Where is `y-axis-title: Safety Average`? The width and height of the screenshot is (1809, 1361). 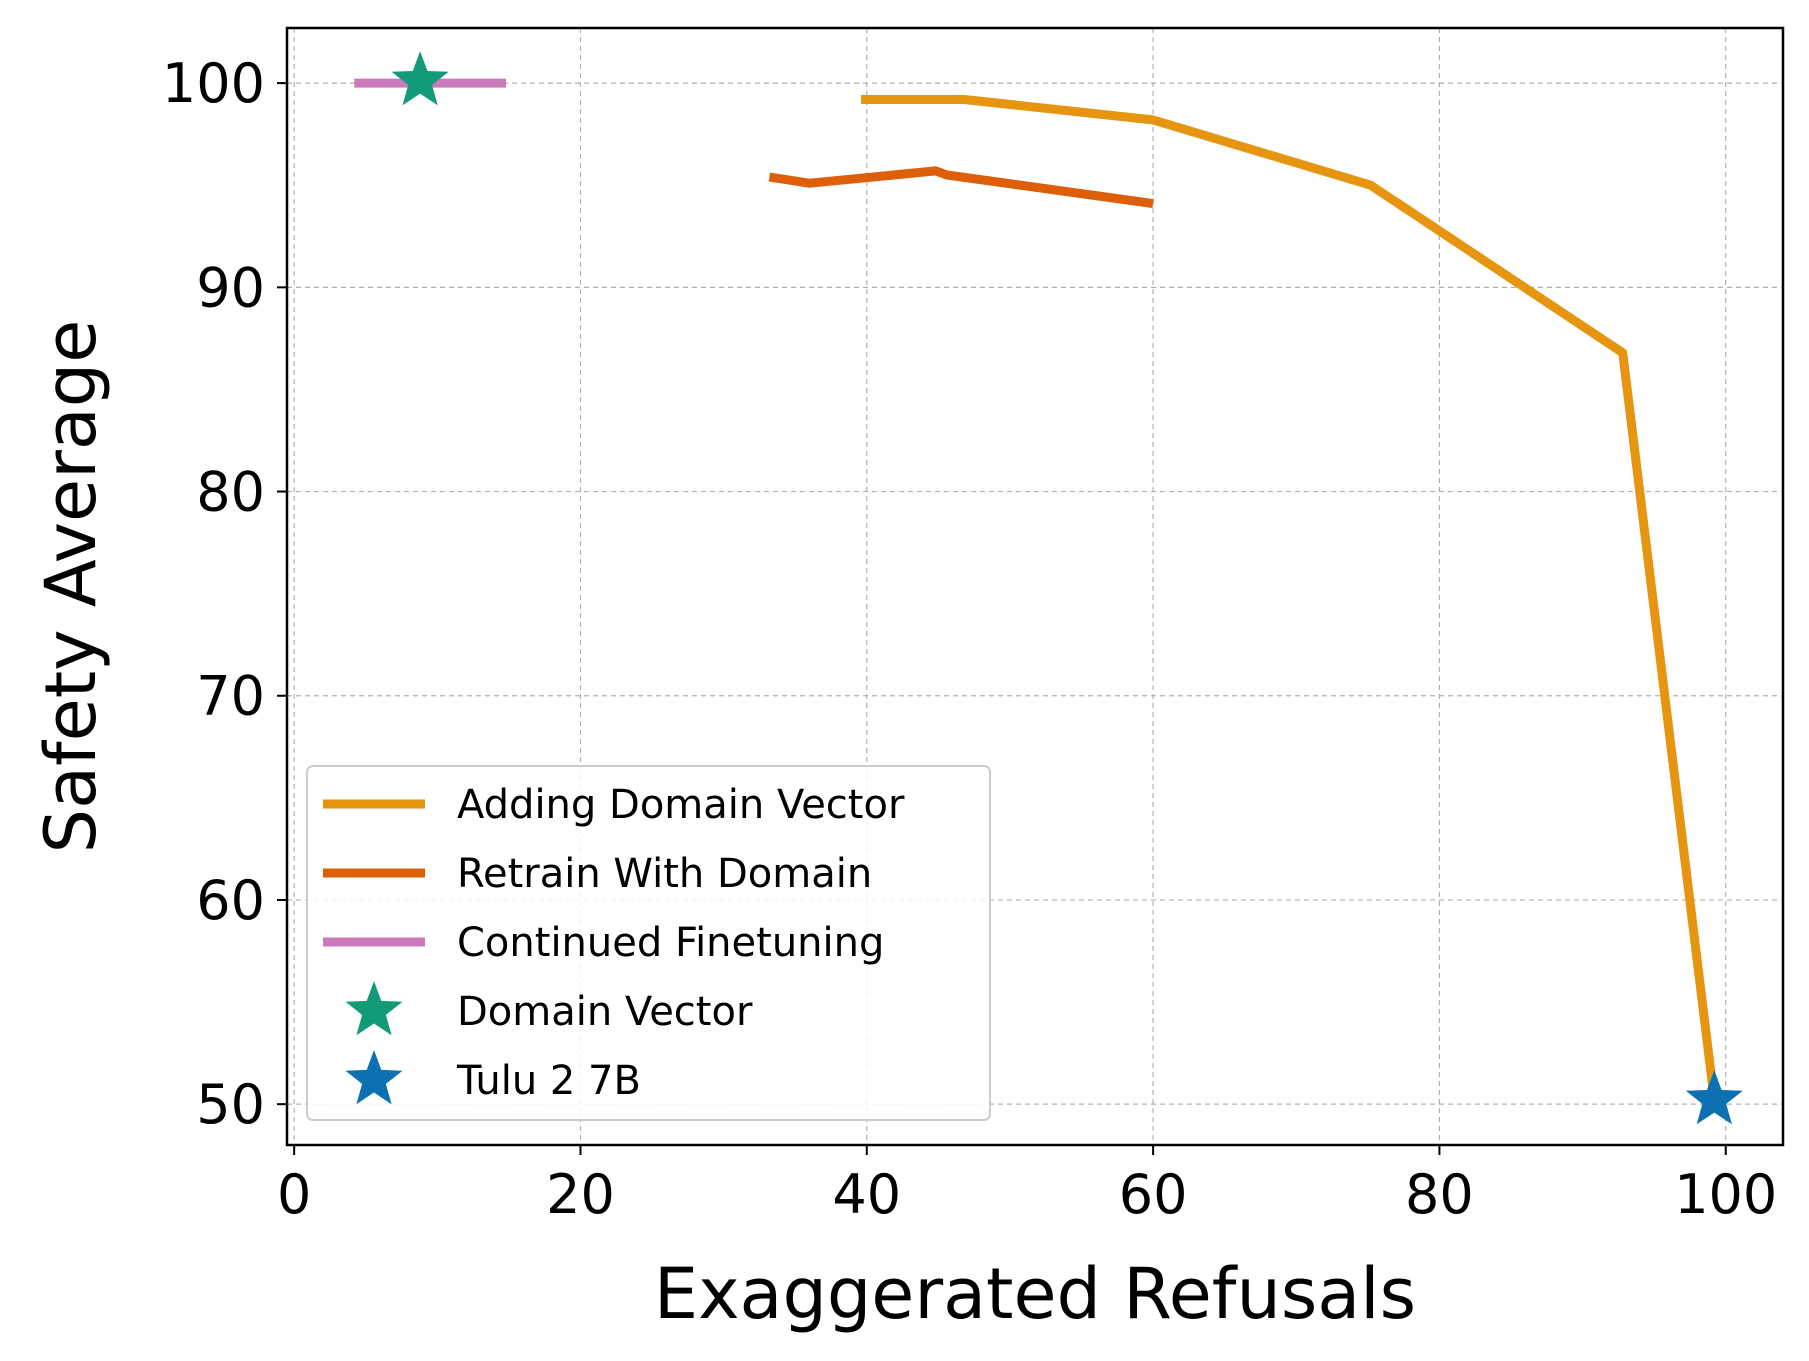 y-axis-title: Safety Average is located at coordinates (71, 587).